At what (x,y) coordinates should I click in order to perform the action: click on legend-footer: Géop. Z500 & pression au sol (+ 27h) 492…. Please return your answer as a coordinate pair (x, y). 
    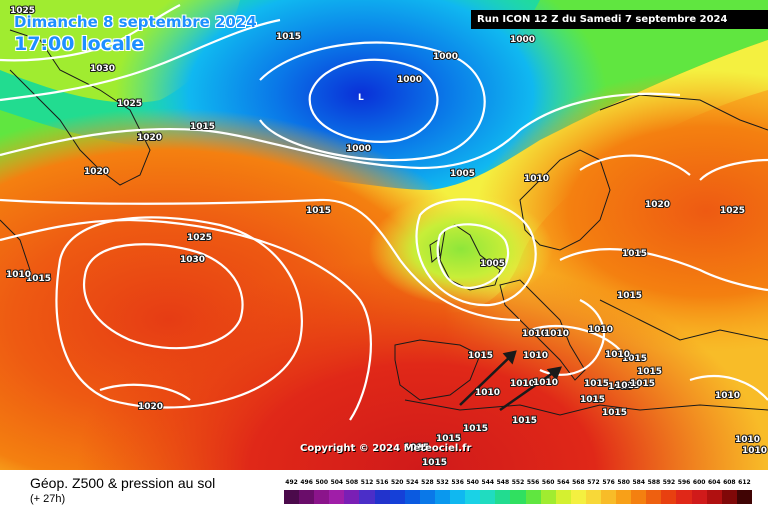
    Looking at the image, I should click on (384, 491).